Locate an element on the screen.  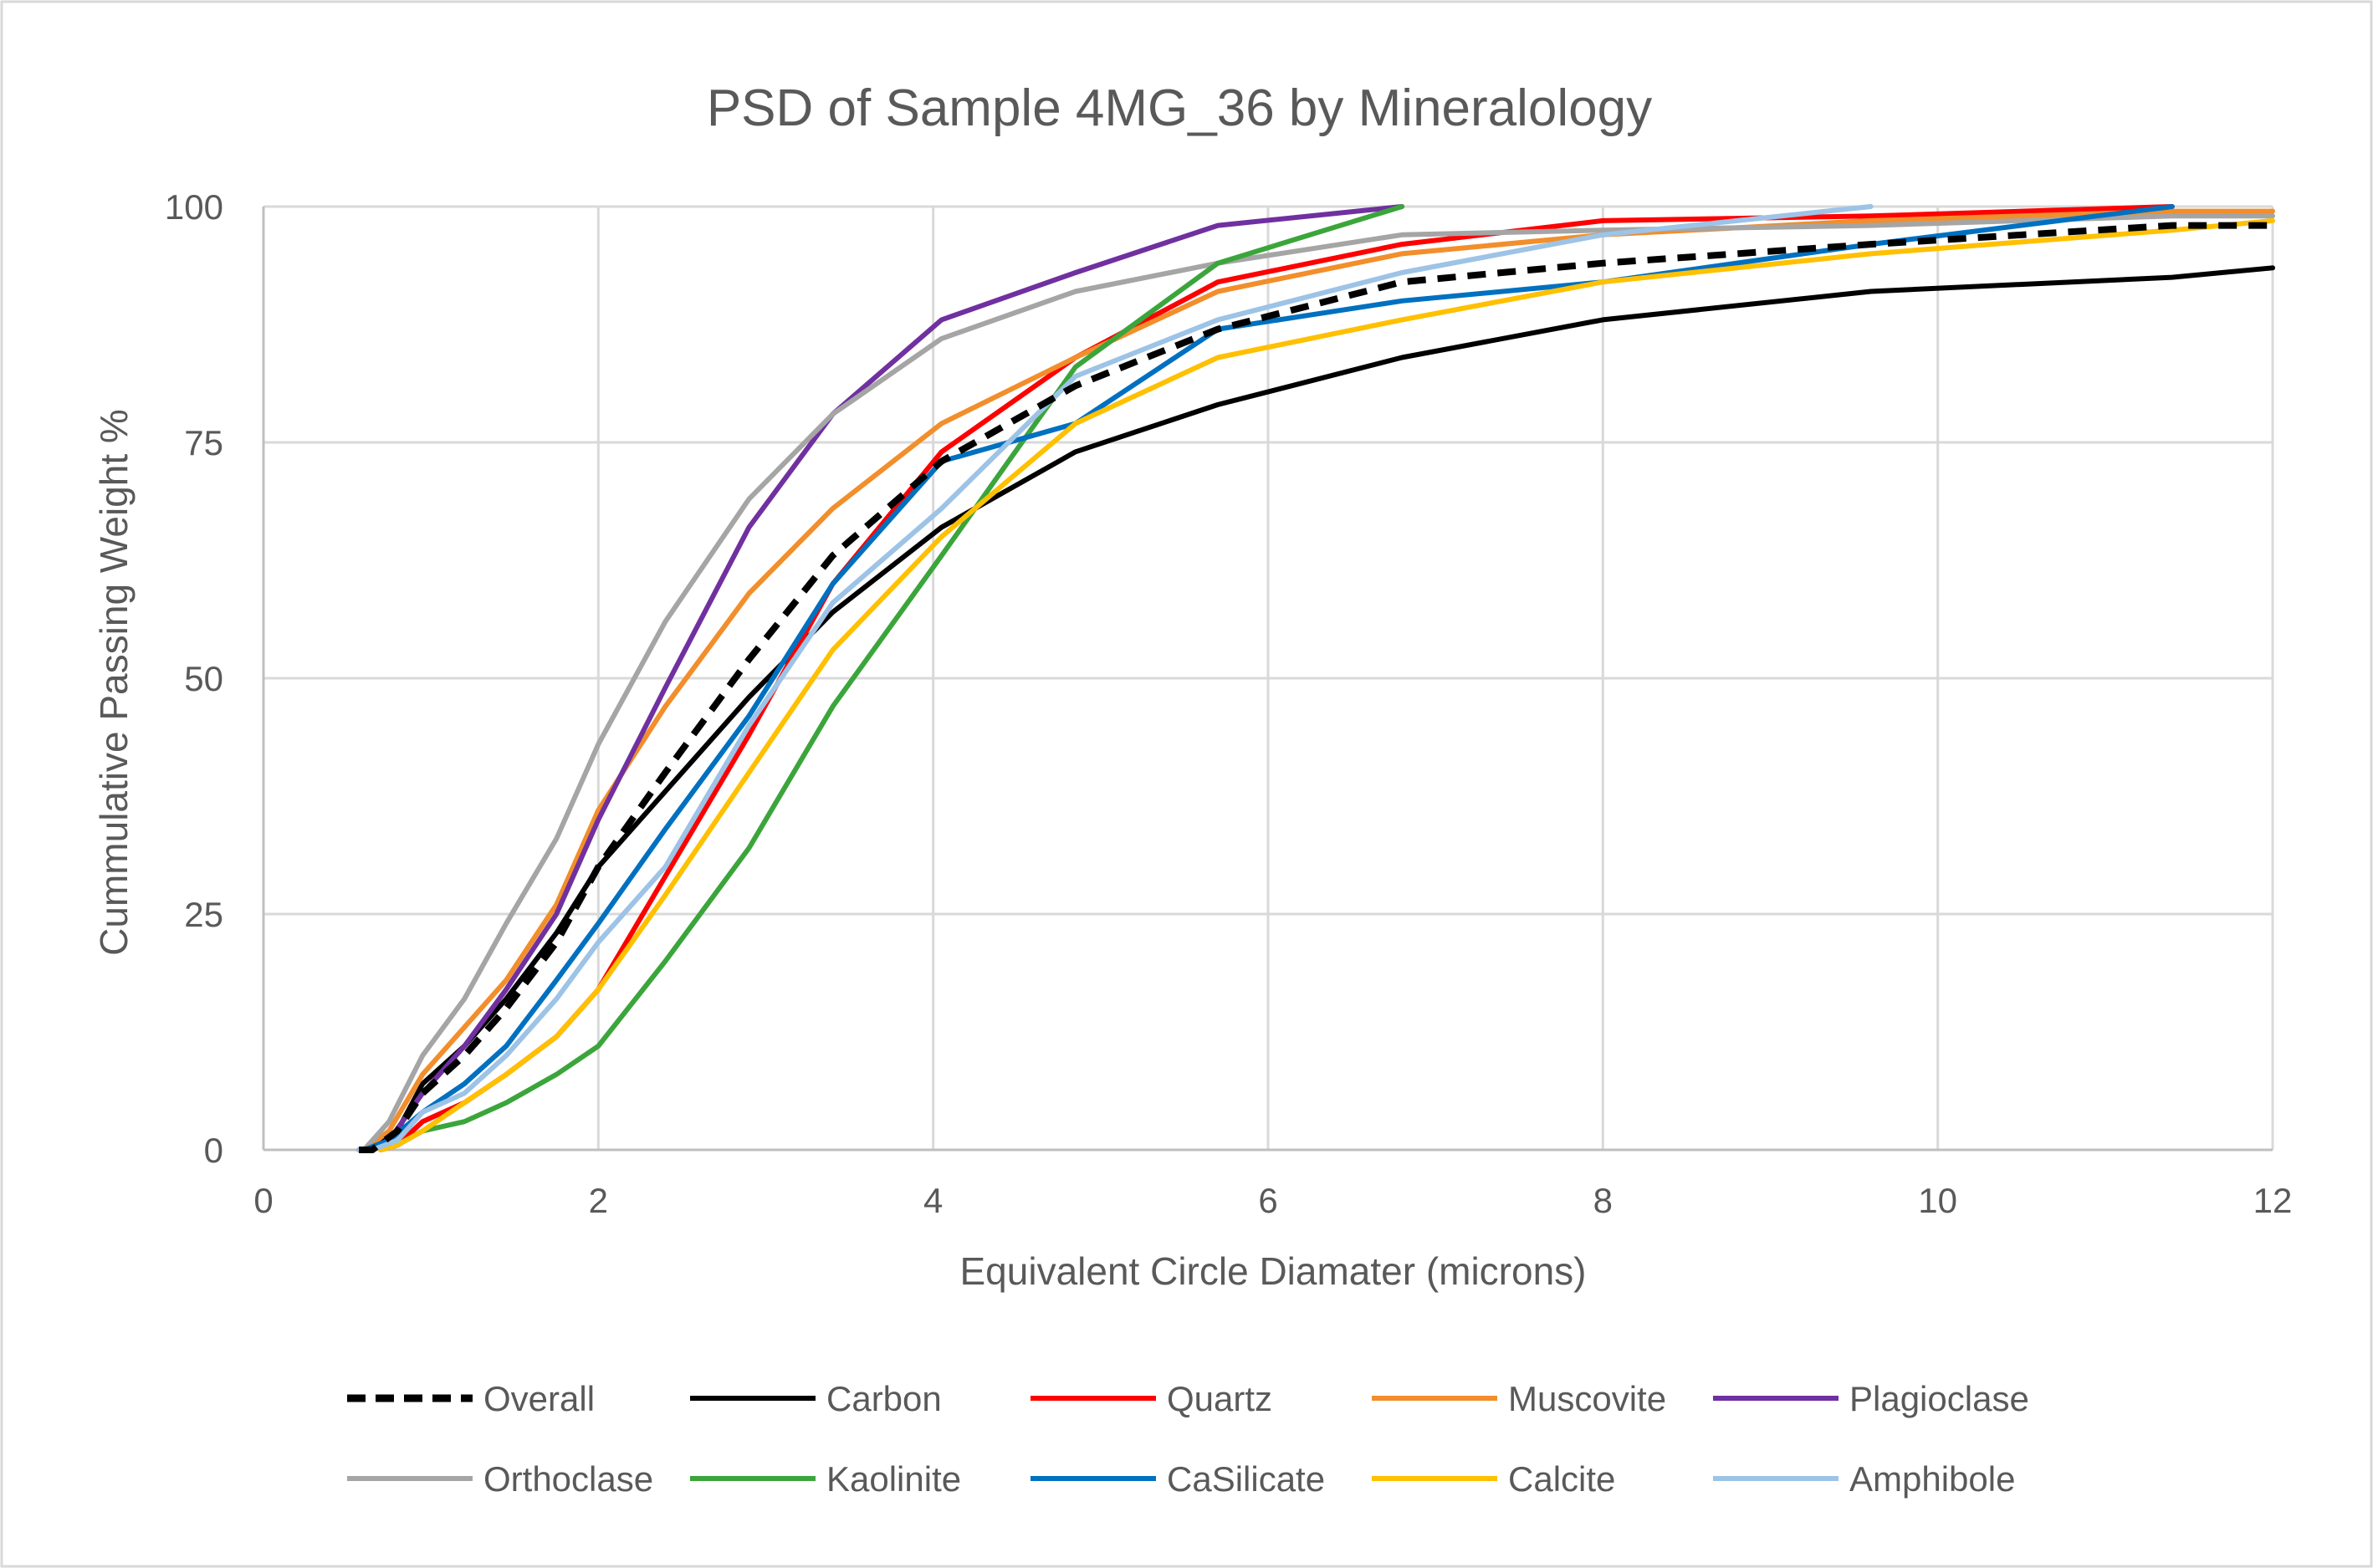
x-tick-label-10: 10 is located at coordinates (1938, 1200).